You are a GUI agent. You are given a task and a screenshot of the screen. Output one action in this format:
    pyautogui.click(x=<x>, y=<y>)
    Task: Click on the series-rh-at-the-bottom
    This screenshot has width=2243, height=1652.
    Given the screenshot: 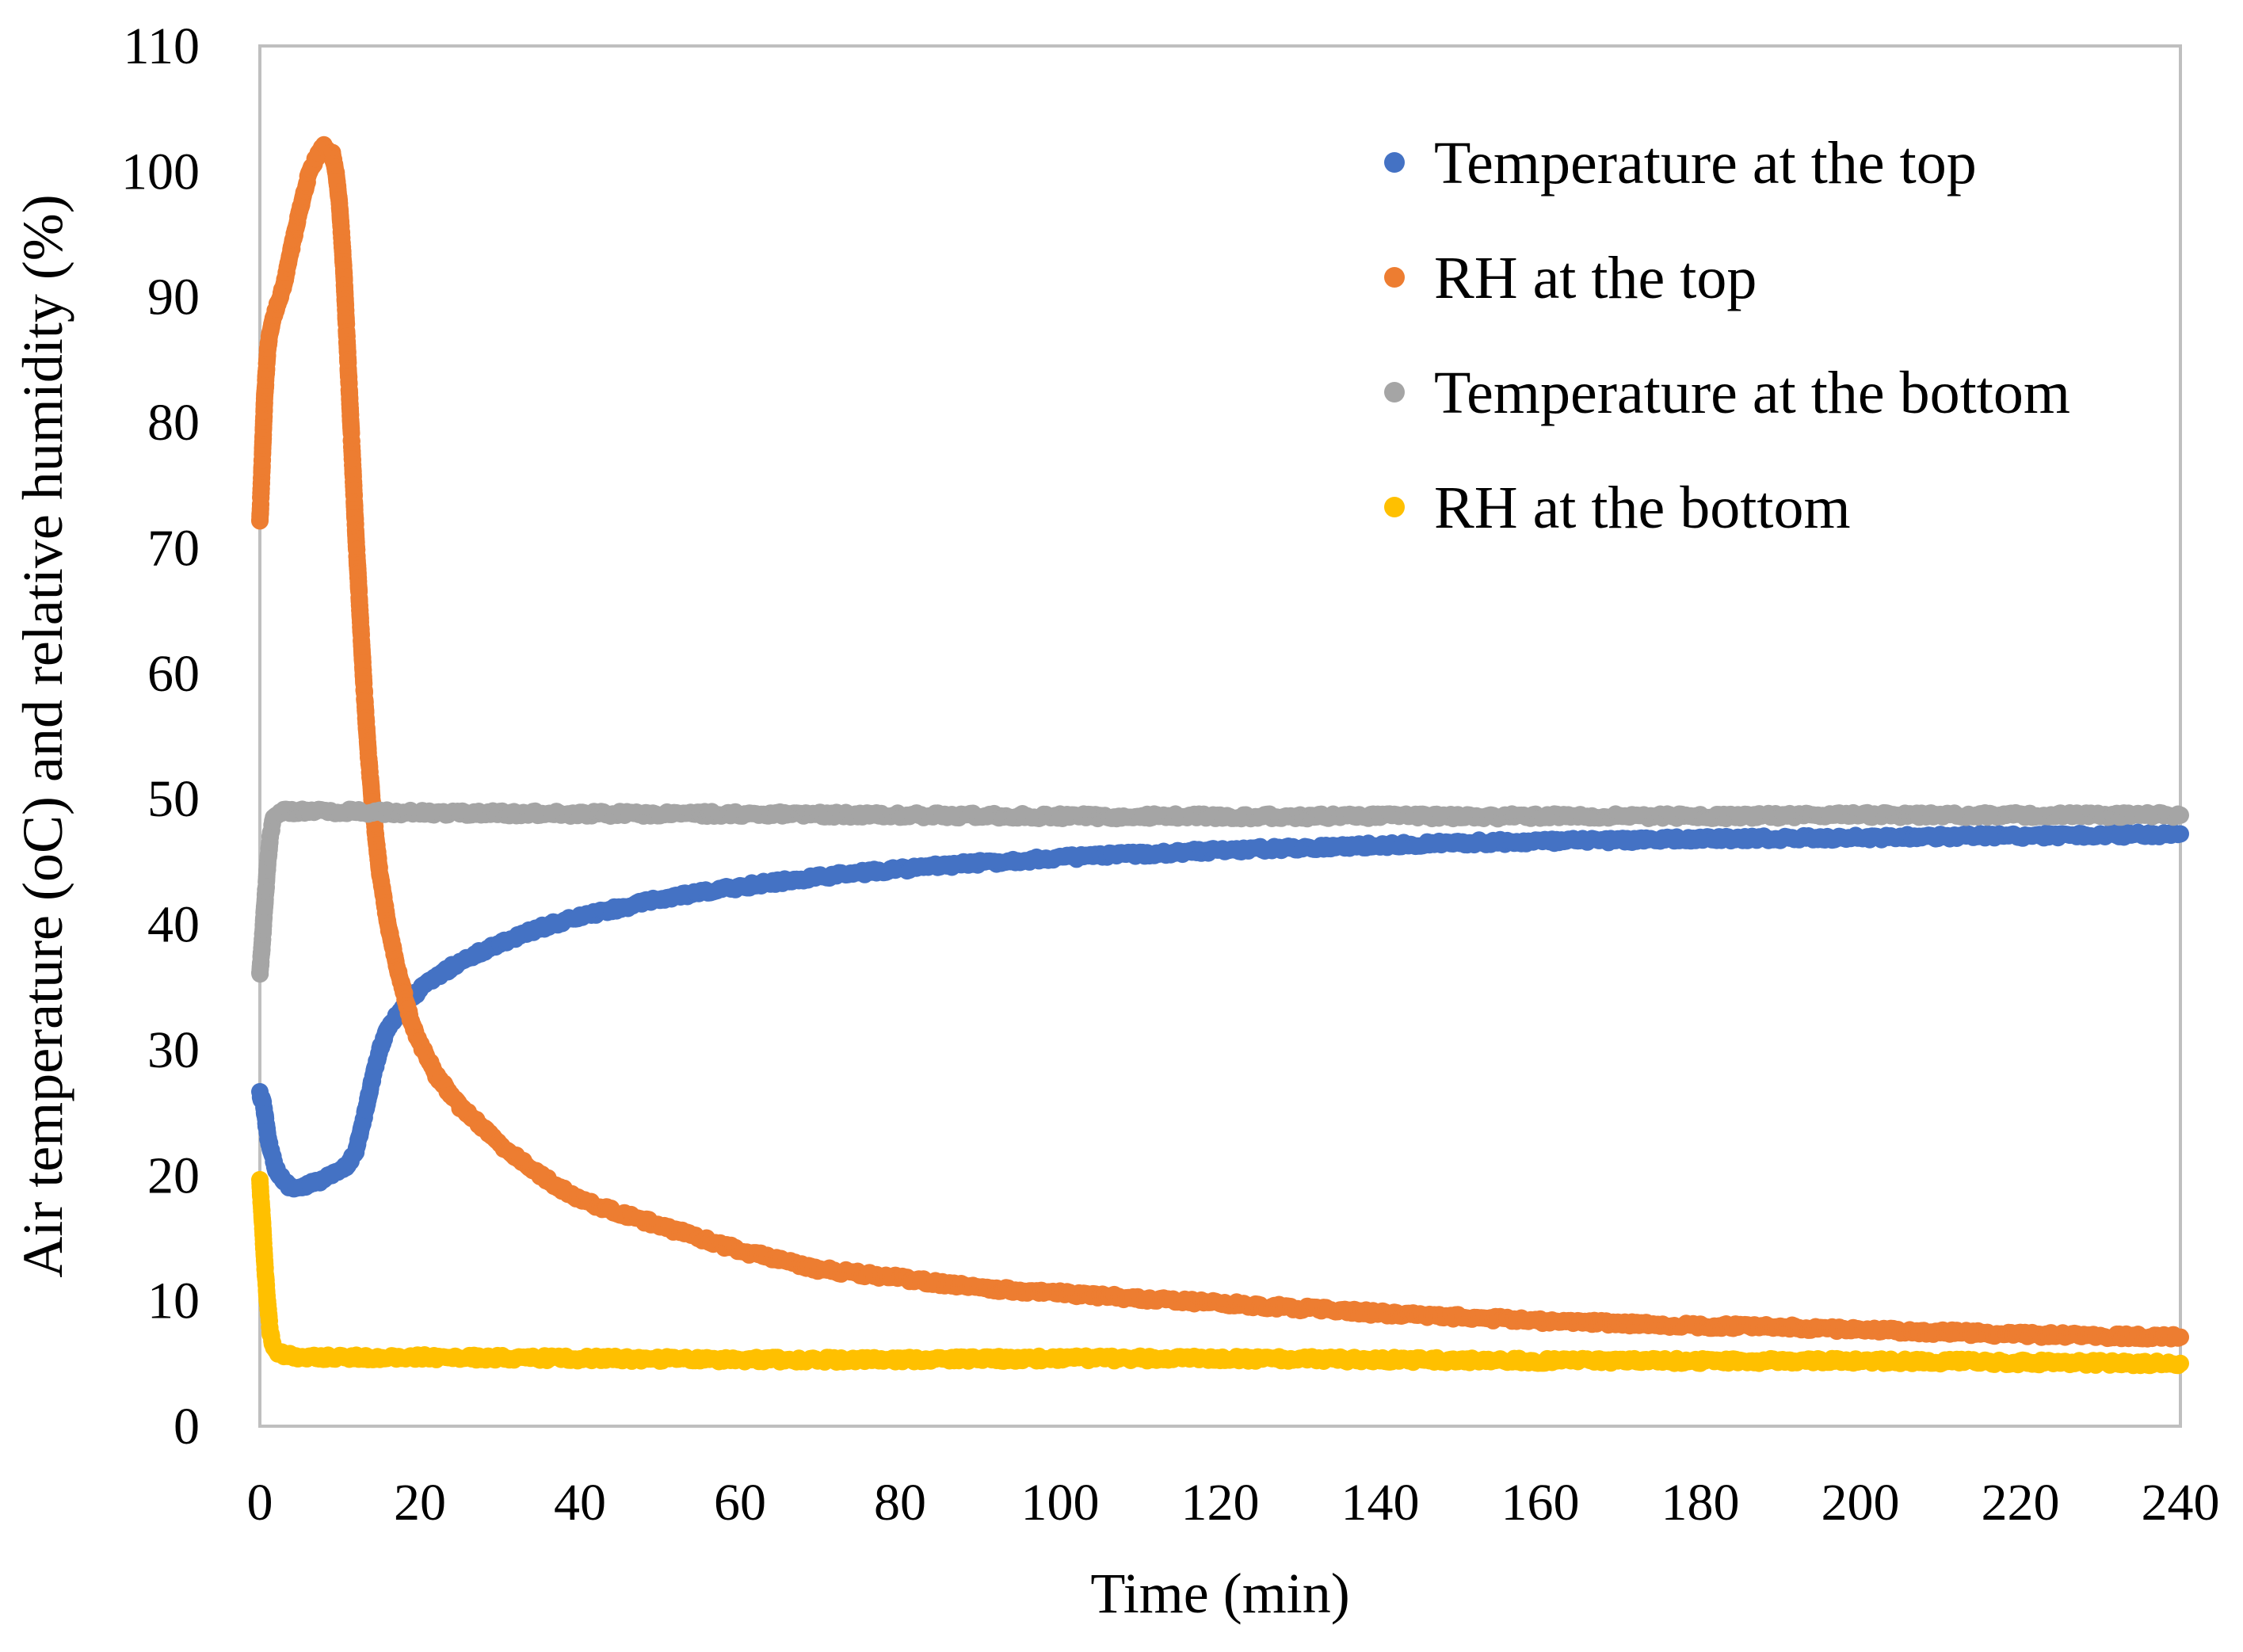 What is the action you would take?
    pyautogui.click(x=1220, y=1272)
    